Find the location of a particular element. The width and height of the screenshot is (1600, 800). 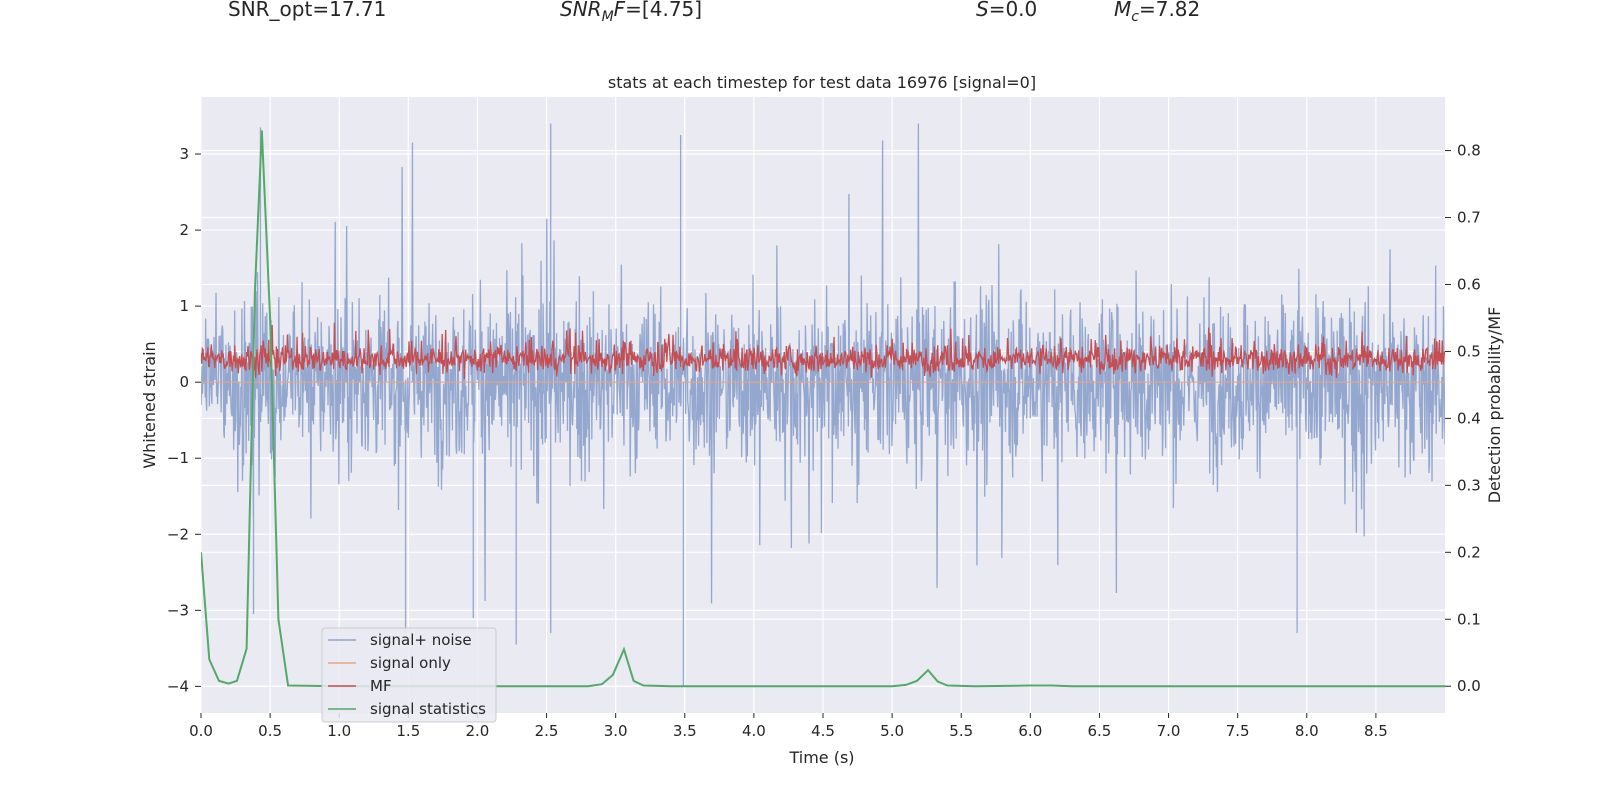

header-s: S=0.0 is located at coordinates (1006, 10).